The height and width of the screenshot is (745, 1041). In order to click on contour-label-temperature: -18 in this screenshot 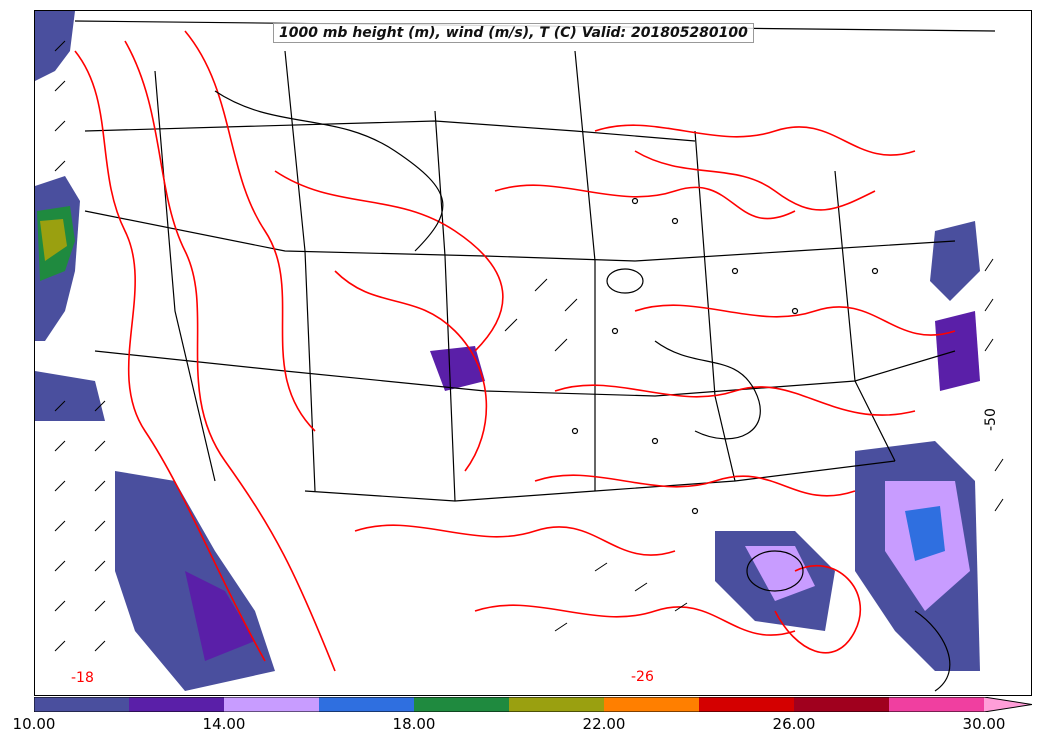, I will do `click(82, 678)`.